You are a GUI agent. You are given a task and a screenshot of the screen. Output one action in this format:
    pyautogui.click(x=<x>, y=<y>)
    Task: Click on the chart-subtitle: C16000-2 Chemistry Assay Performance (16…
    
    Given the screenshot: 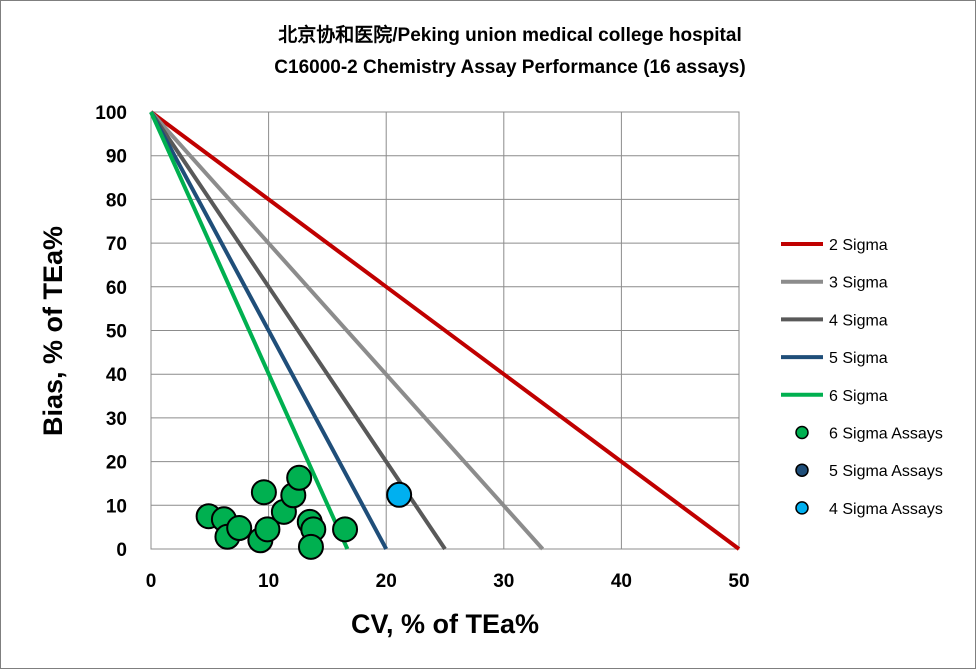 What is the action you would take?
    pyautogui.click(x=509, y=67)
    